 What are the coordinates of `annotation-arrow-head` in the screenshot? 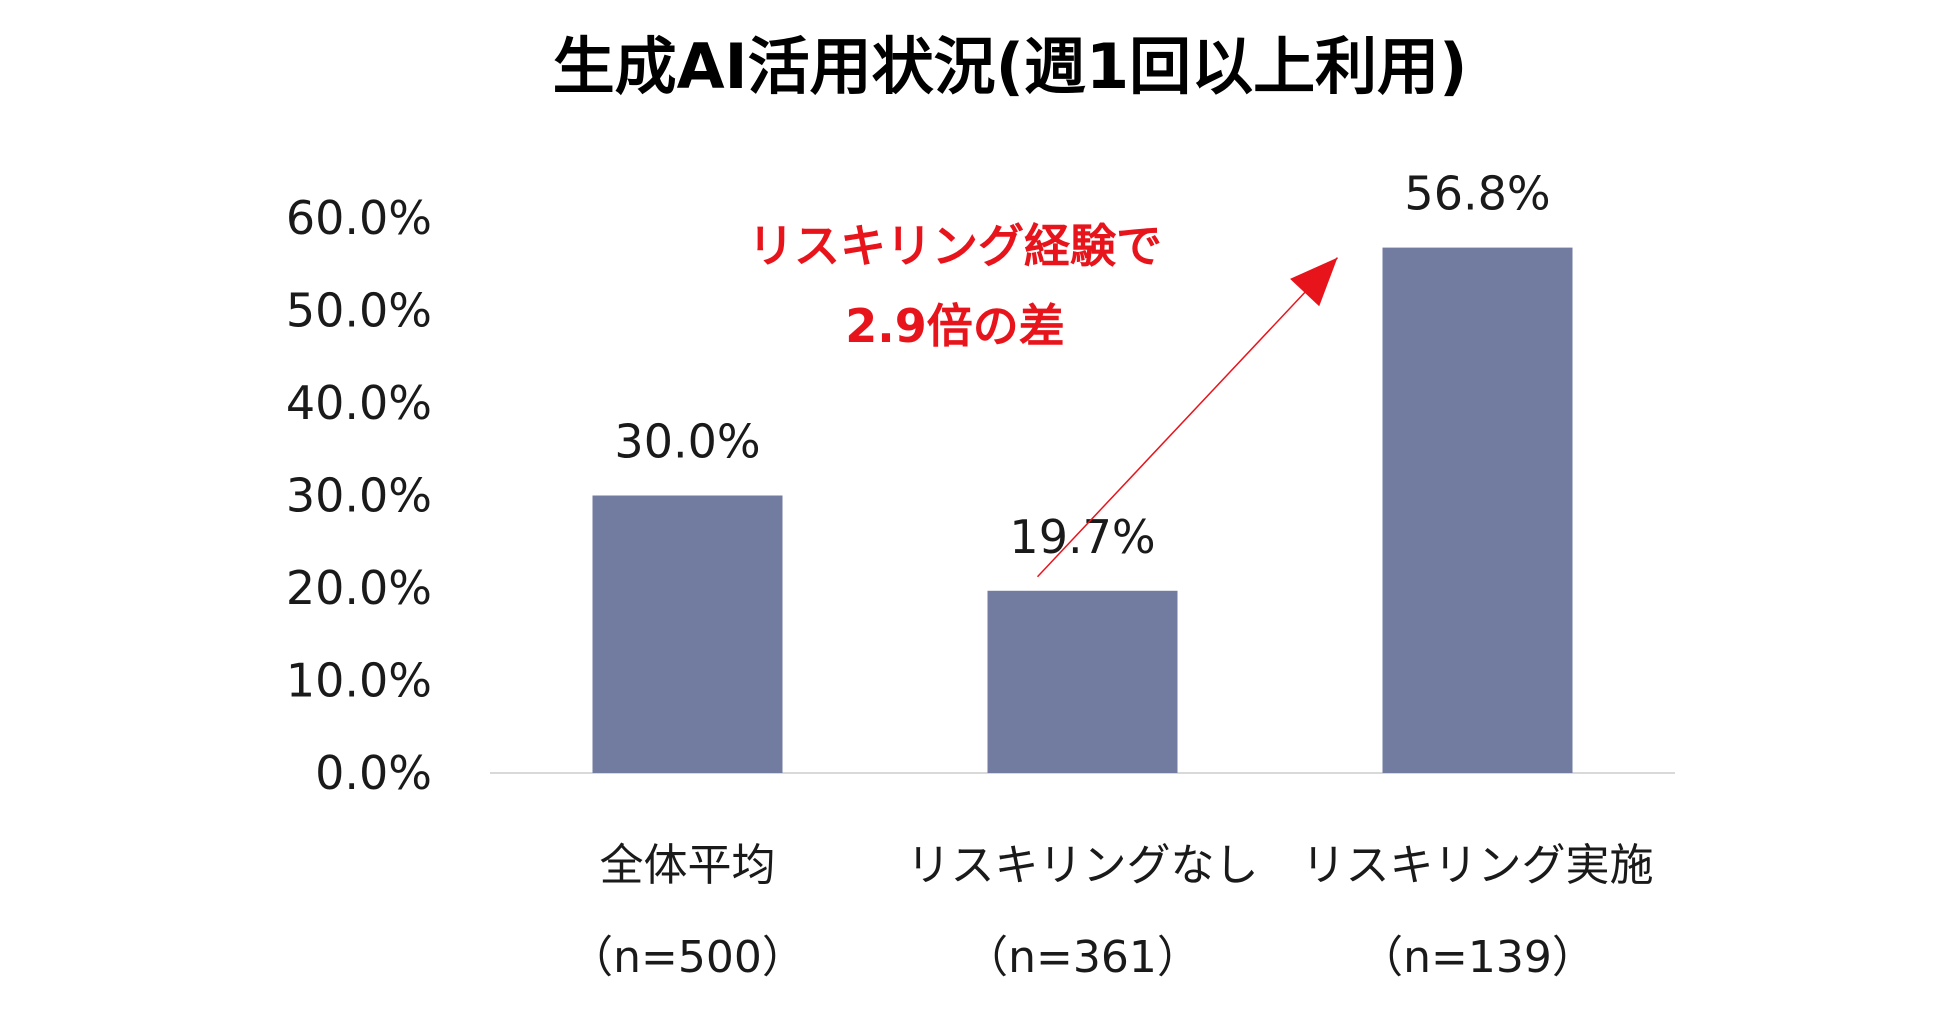 It's located at (1314, 282).